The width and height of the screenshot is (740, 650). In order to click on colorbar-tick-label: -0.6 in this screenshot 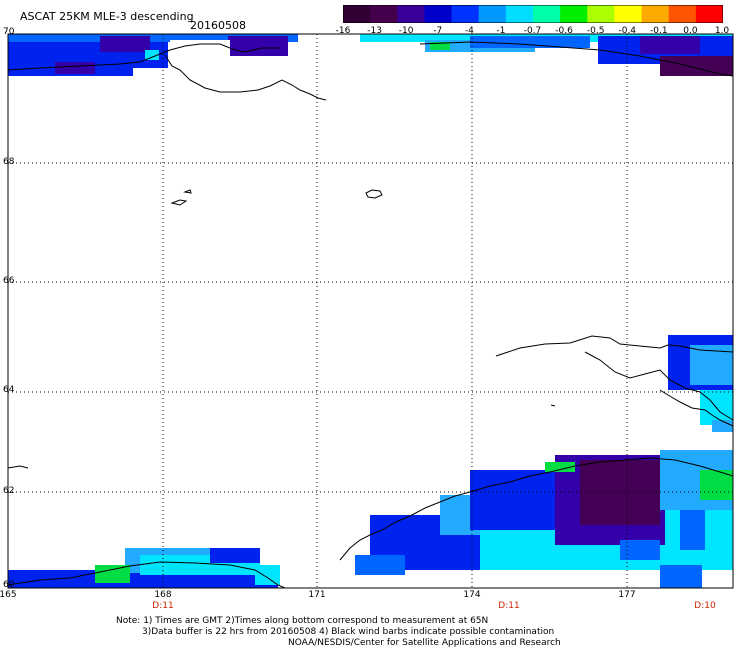, I will do `click(564, 31)`.